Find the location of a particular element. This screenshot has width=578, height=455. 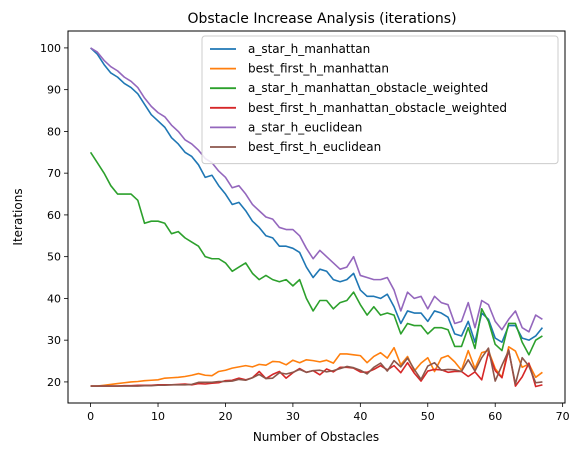

x-tick-label: 0 is located at coordinates (90, 416).